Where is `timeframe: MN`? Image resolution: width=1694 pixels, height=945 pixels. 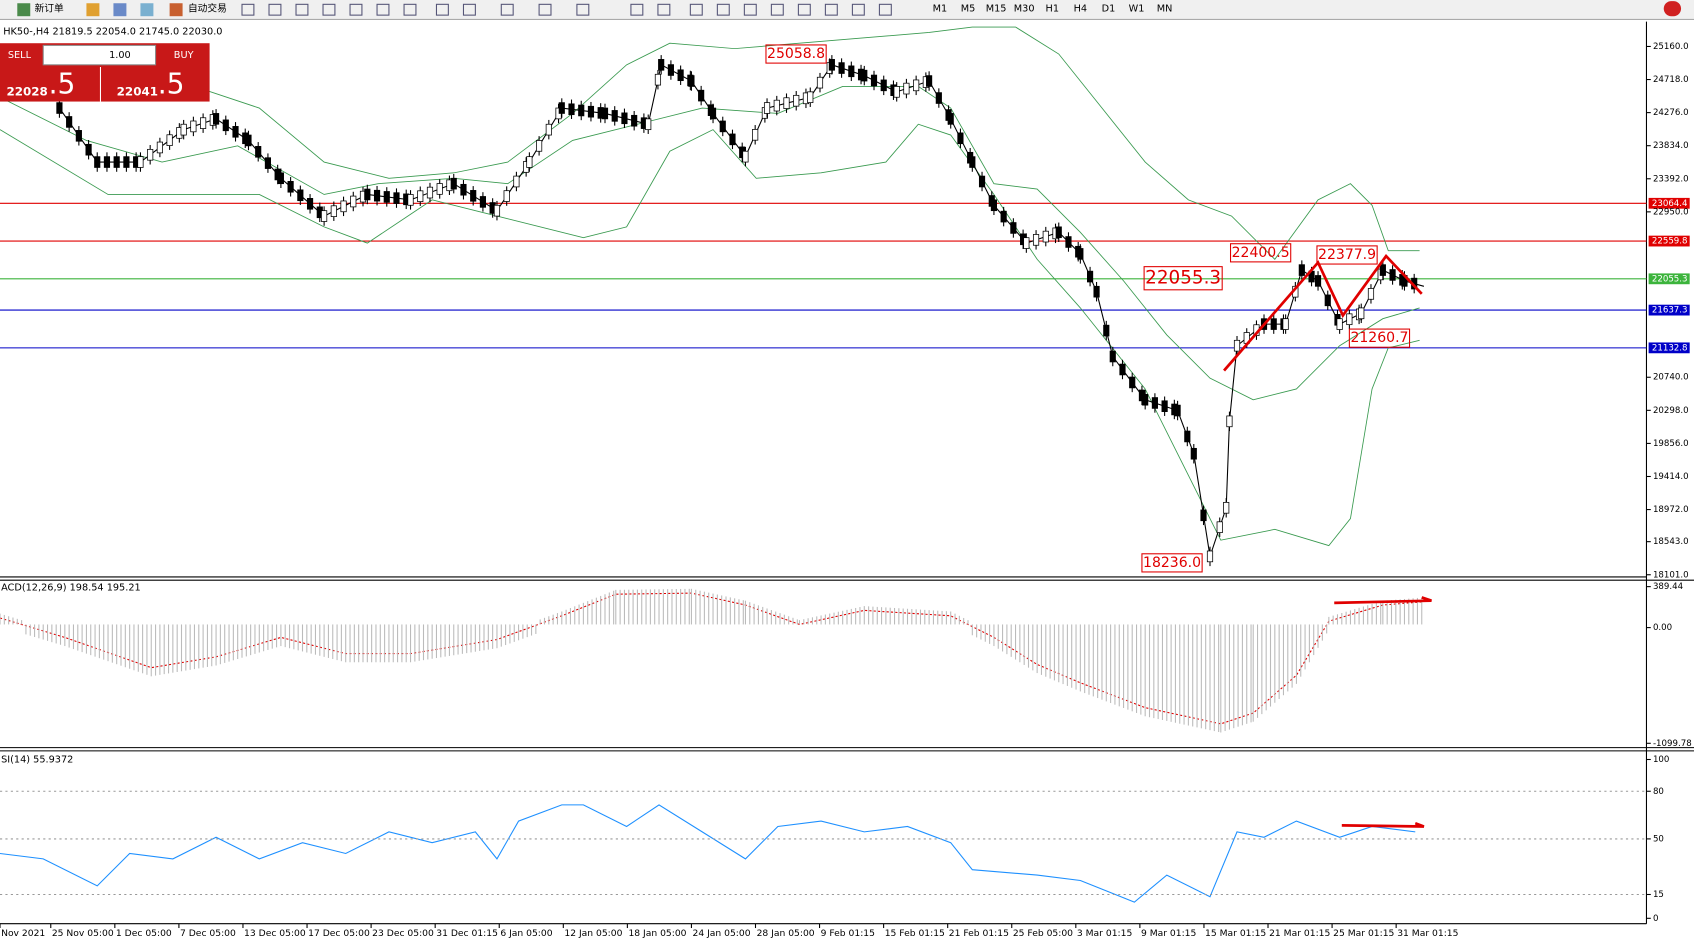 timeframe: MN is located at coordinates (1165, 9).